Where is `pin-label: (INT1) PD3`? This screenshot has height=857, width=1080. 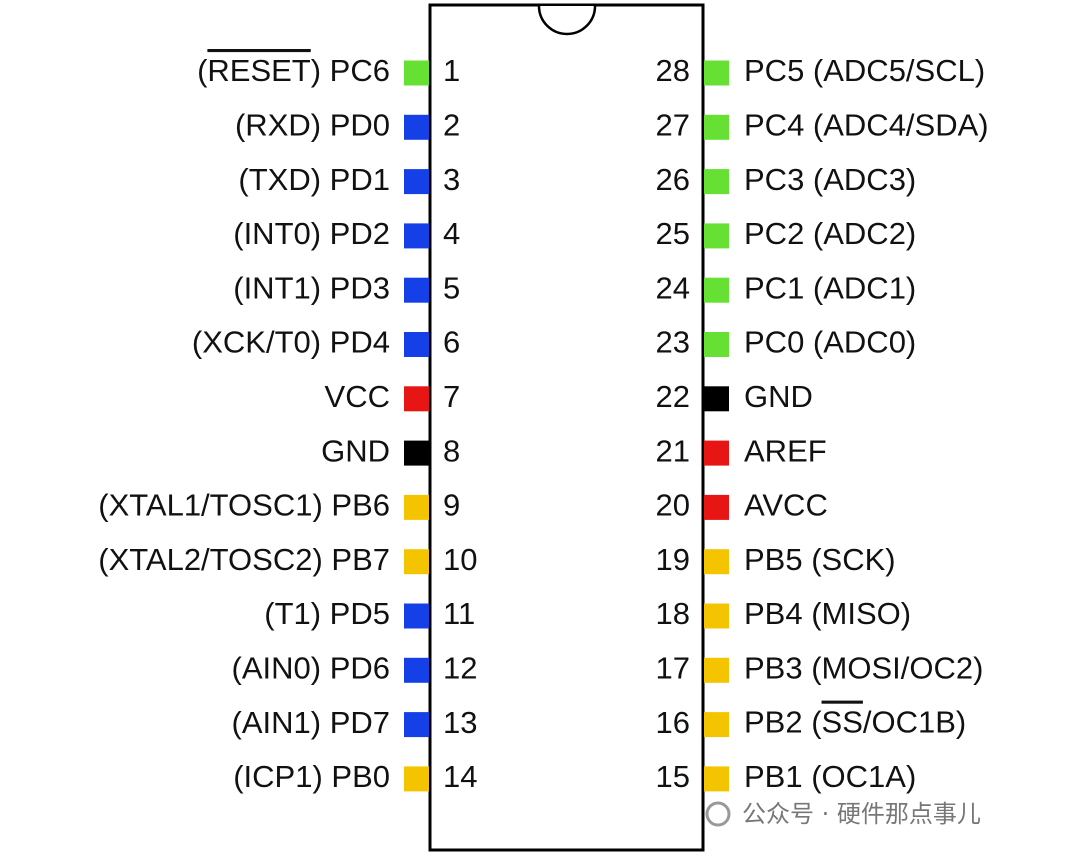
pin-label: (INT1) PD3 is located at coordinates (311, 287).